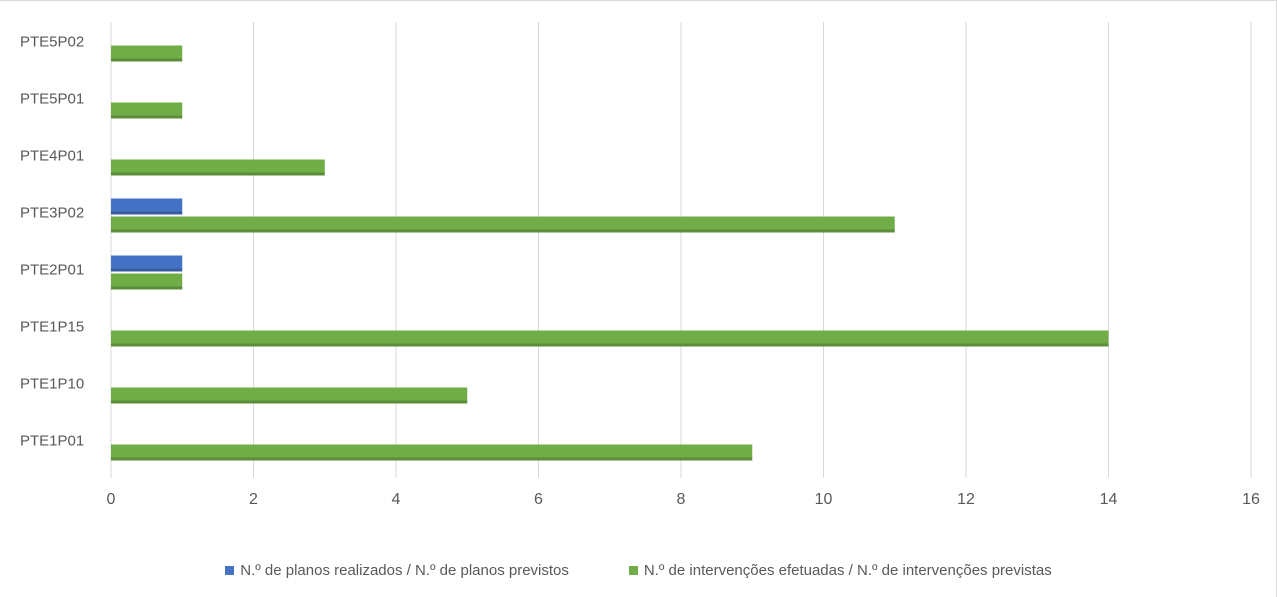  I want to click on y-category-label: PTE1P15, so click(52, 327).